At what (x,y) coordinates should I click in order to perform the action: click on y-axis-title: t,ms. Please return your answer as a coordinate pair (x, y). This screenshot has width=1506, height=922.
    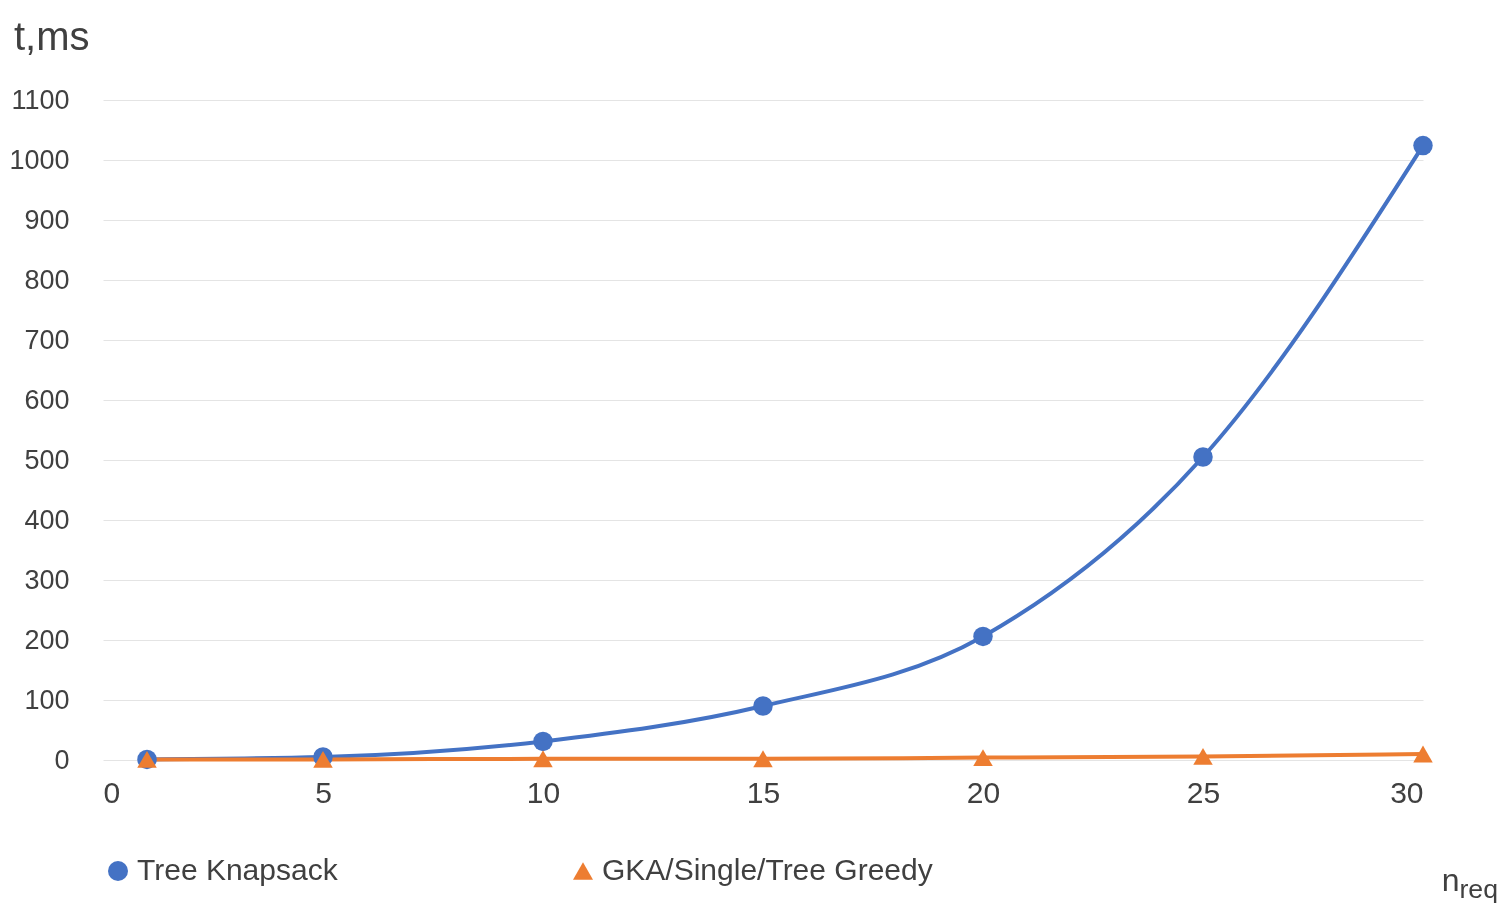
    Looking at the image, I should click on (52, 36).